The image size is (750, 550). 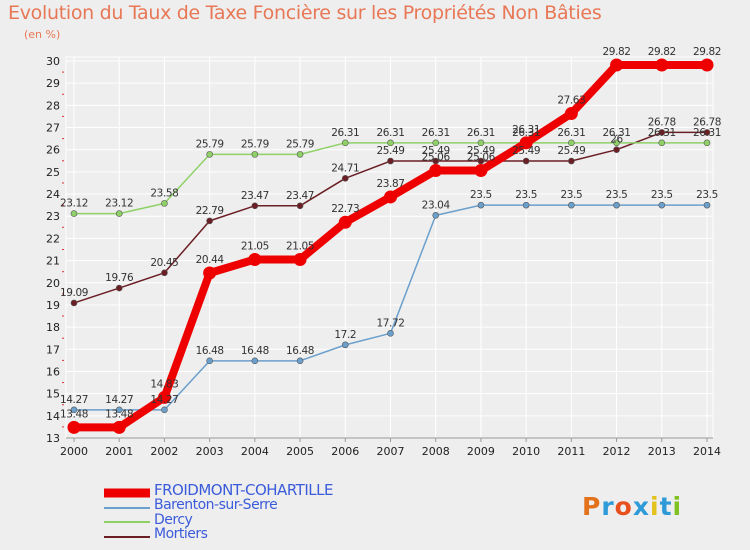 What do you see at coordinates (255, 144) in the screenshot?
I see `data-label-1: 25.79` at bounding box center [255, 144].